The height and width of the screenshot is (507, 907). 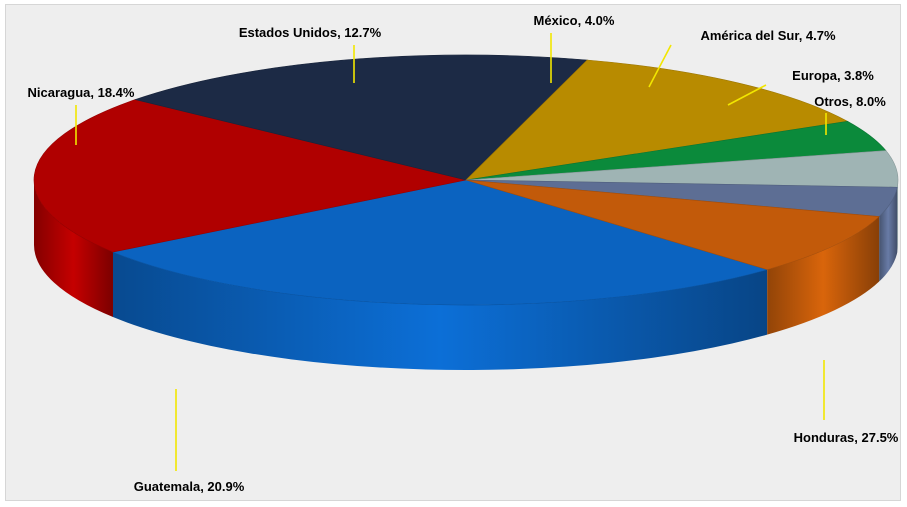 I want to click on pie-slice-guatemala, so click(x=250, y=176).